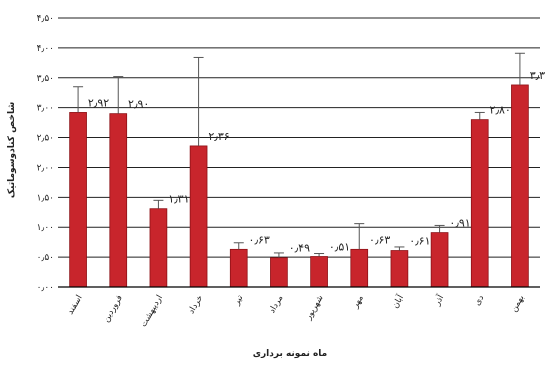 The image size is (545, 365). Describe the element at coordinates (500, 110) in the screenshot. I see `data-label: ۲٫۸۰` at that location.